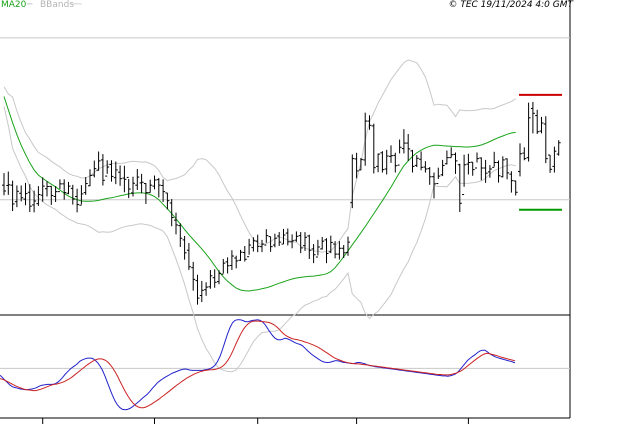 This screenshot has height=440, width=627. What do you see at coordinates (57, 5) in the screenshot?
I see `legend-bbands: BBands` at bounding box center [57, 5].